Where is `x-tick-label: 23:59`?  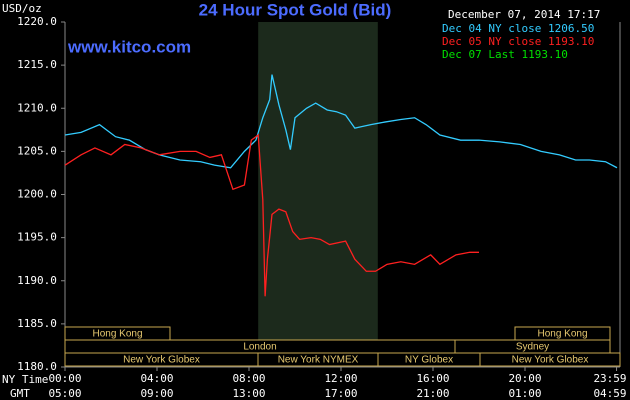
x-tick-label: 23:59 is located at coordinates (609, 378).